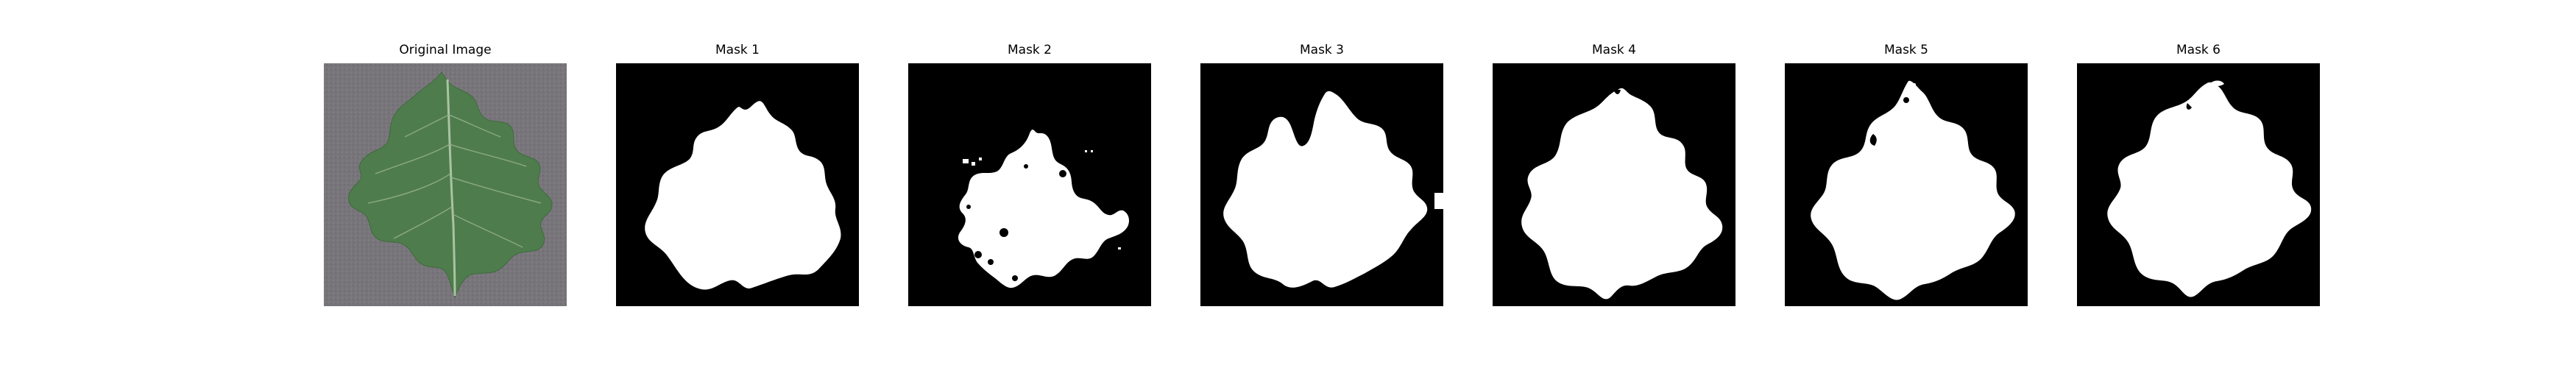  Describe the element at coordinates (450, 185) in the screenshot. I see `leaf-icon` at that location.